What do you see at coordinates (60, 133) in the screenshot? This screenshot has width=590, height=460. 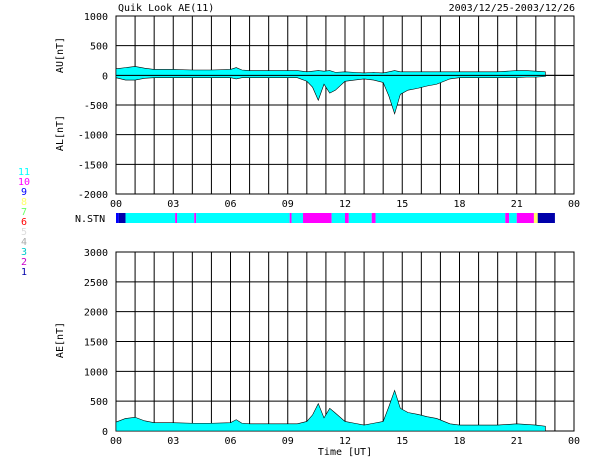 I see `al-axis-label: AL[nT]` at bounding box center [60, 133].